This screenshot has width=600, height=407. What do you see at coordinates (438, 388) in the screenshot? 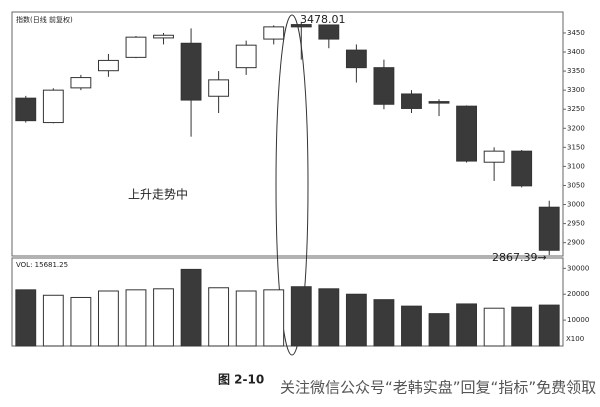
I see `watermark: 关注微信公众号“老韩实盘”回复“指标”免费领取` at bounding box center [438, 388].